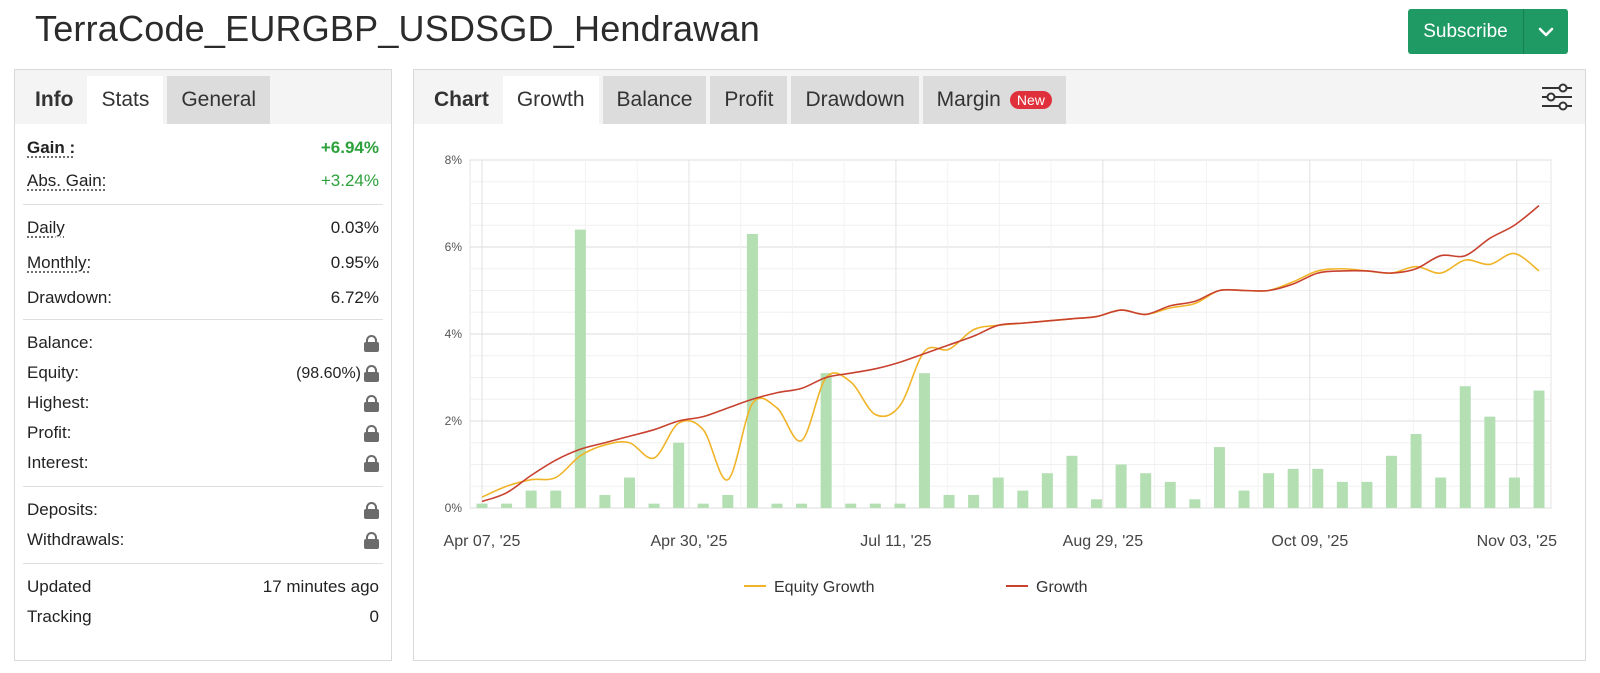 The height and width of the screenshot is (673, 1600). What do you see at coordinates (374, 616) in the screenshot?
I see `tracking-value: 0` at bounding box center [374, 616].